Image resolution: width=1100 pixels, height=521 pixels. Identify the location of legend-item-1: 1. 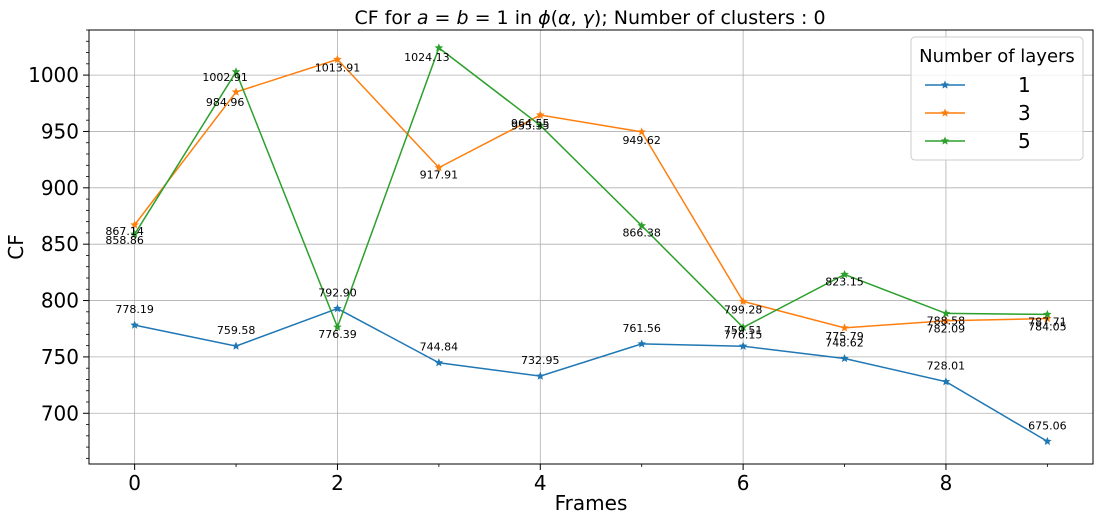
(978, 85).